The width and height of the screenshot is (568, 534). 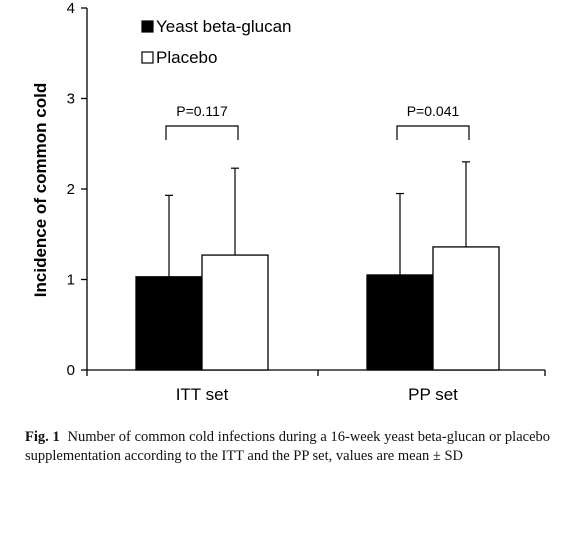 I want to click on legend-swatch-placebo, so click(x=147, y=57).